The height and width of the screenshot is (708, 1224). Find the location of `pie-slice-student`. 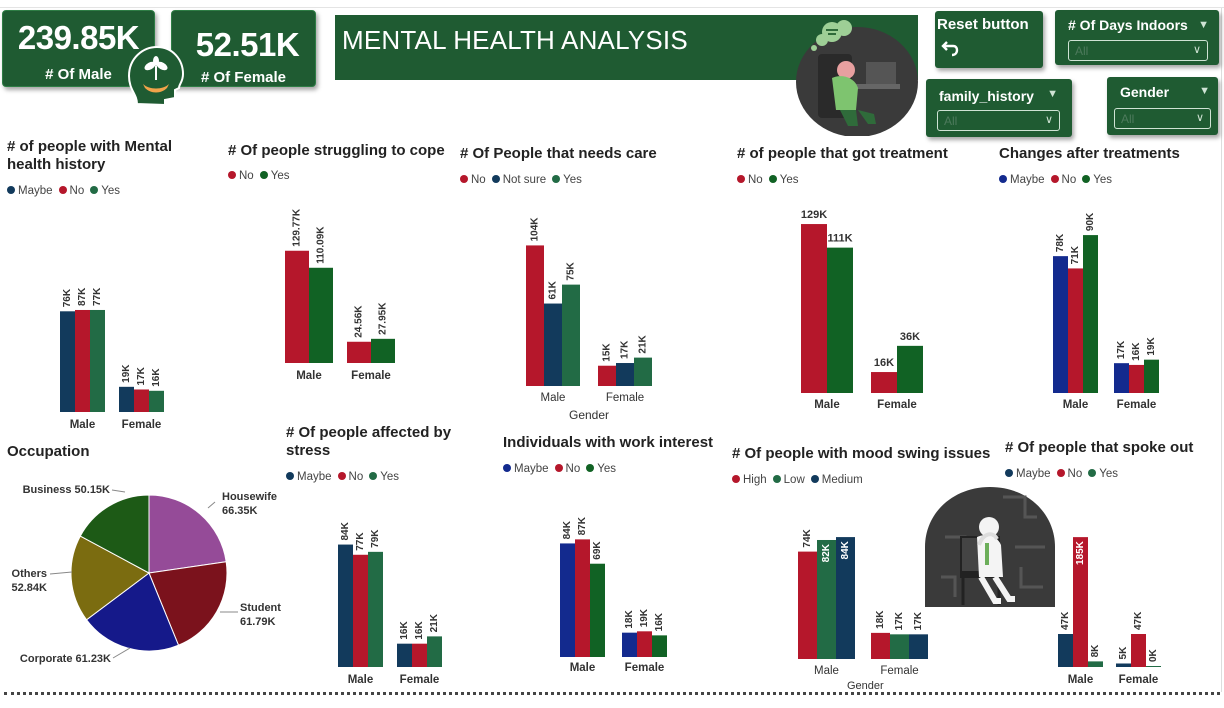

pie-slice-student is located at coordinates (188, 603).